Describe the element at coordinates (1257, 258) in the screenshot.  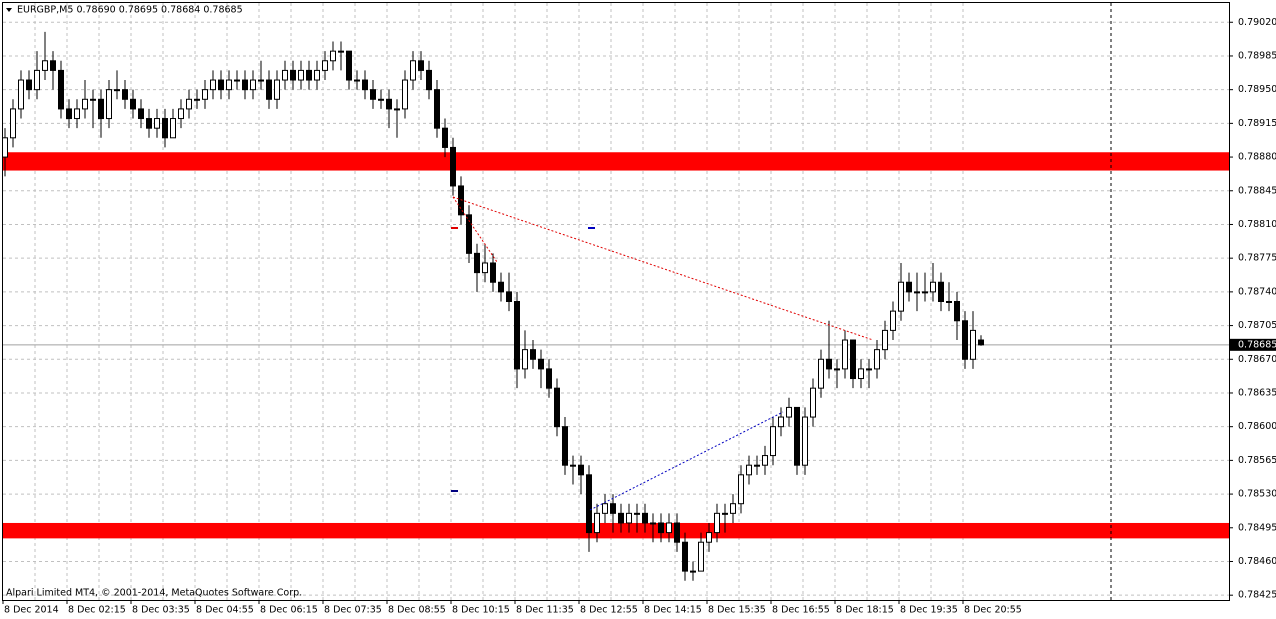
I see `y-tick-label: 0.78775` at that location.